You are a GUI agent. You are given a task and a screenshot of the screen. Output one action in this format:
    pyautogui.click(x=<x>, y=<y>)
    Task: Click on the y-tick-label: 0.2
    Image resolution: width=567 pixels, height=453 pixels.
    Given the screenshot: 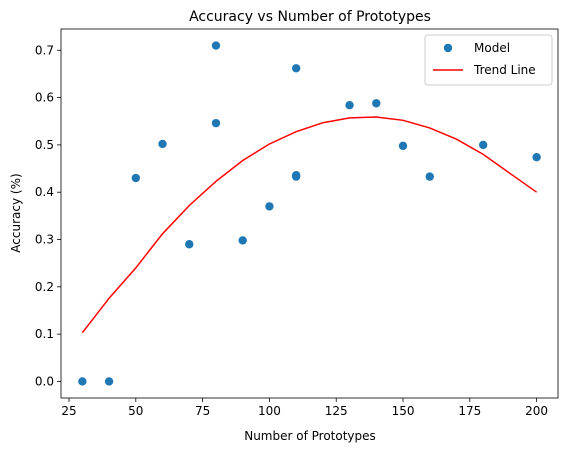 What is the action you would take?
    pyautogui.click(x=44, y=287)
    